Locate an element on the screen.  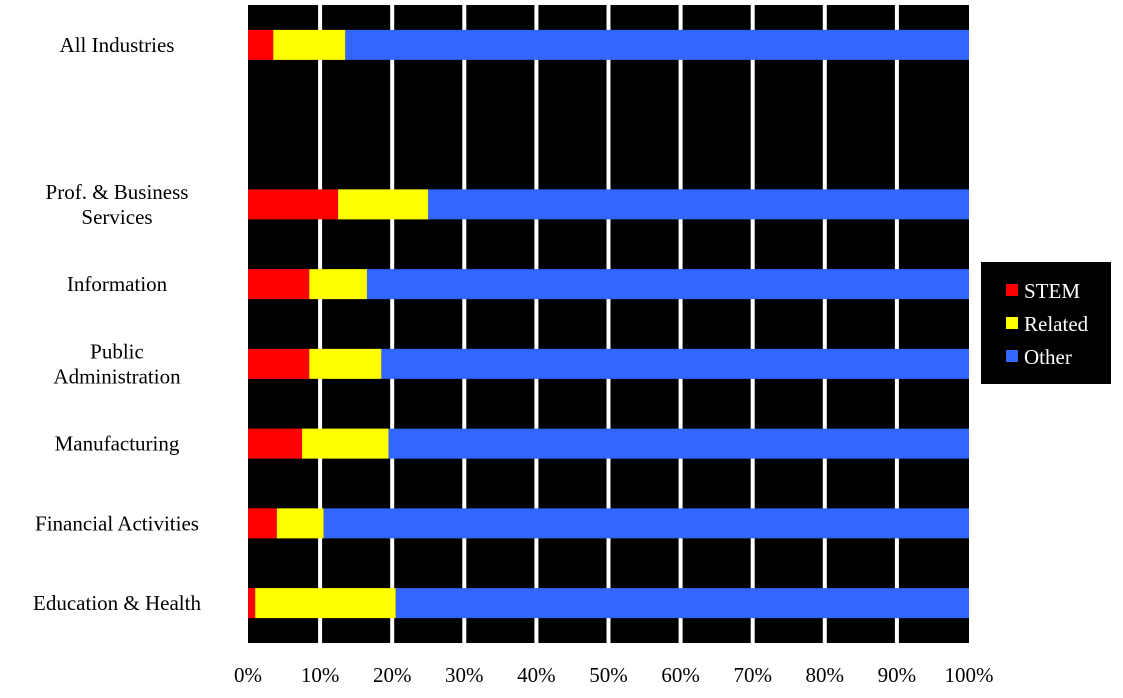
category-label: All Industries is located at coordinates (117, 45).